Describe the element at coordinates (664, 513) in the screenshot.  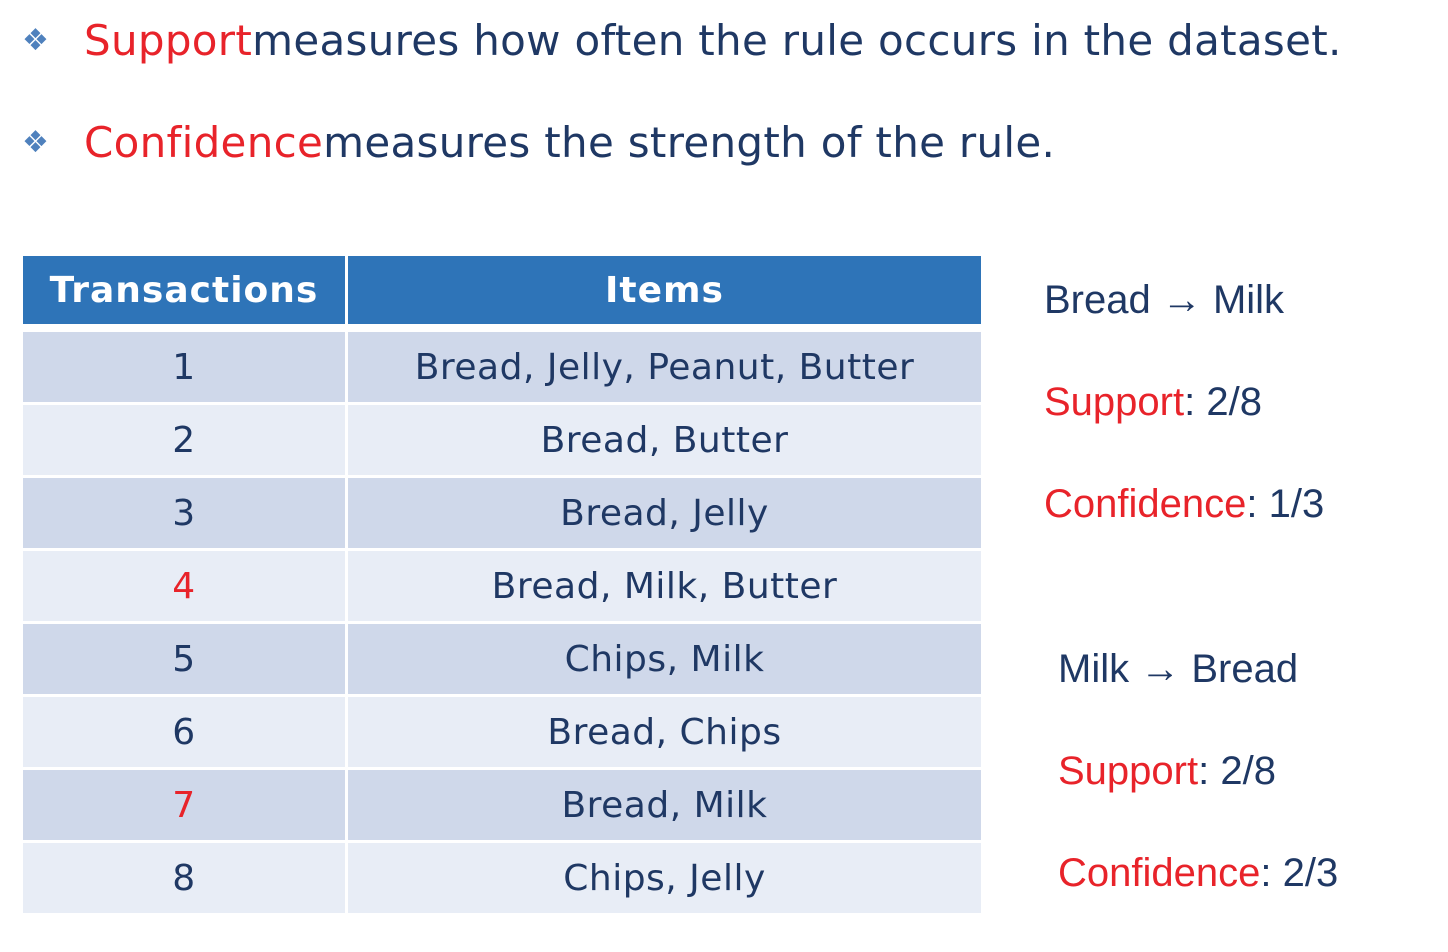
I see `transaction-items: Bread, Jelly` at that location.